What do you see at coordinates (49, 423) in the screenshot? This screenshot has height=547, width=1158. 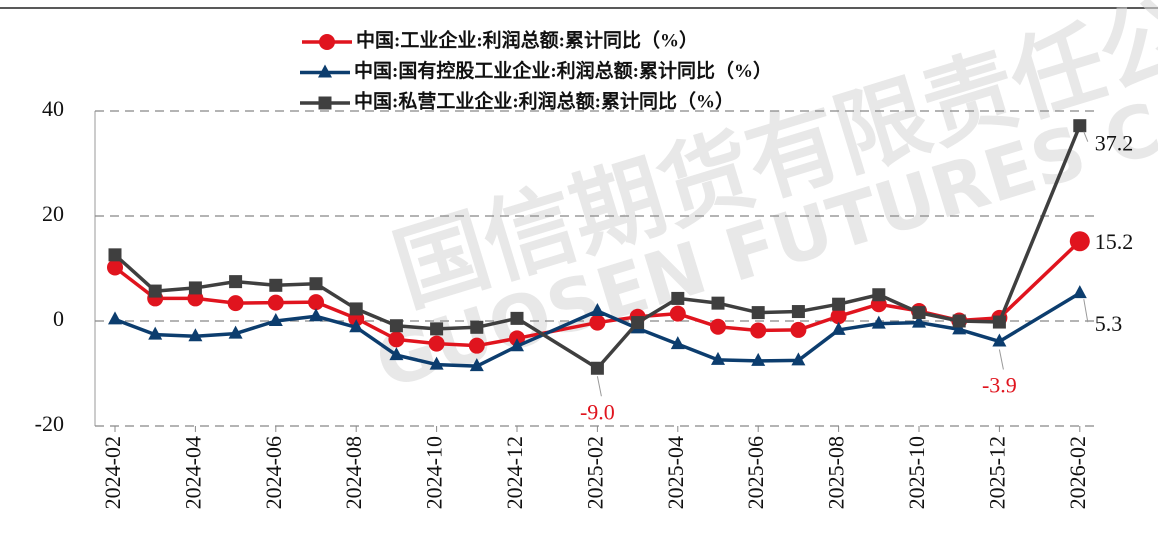 I see `y-tick-label: -20` at bounding box center [49, 423].